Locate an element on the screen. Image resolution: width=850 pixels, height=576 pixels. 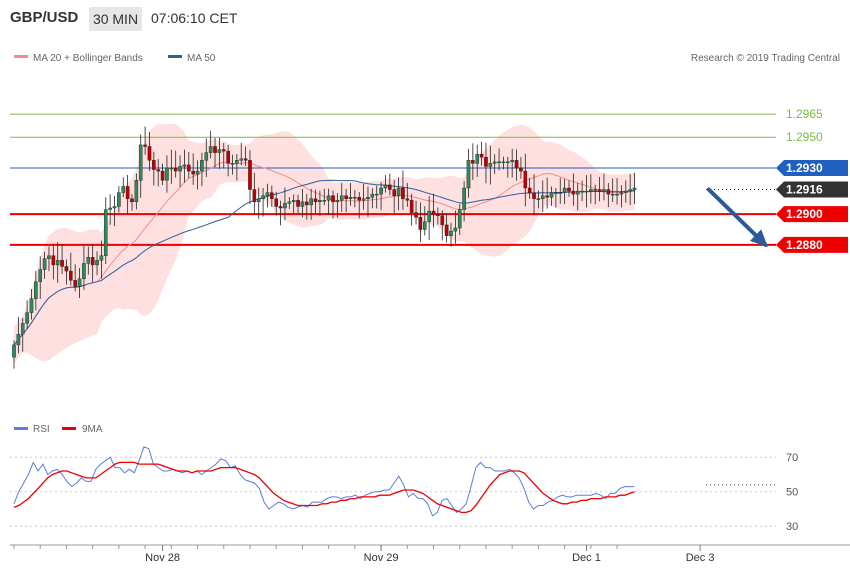
level-tag-pivot is located at coordinates (812, 168).